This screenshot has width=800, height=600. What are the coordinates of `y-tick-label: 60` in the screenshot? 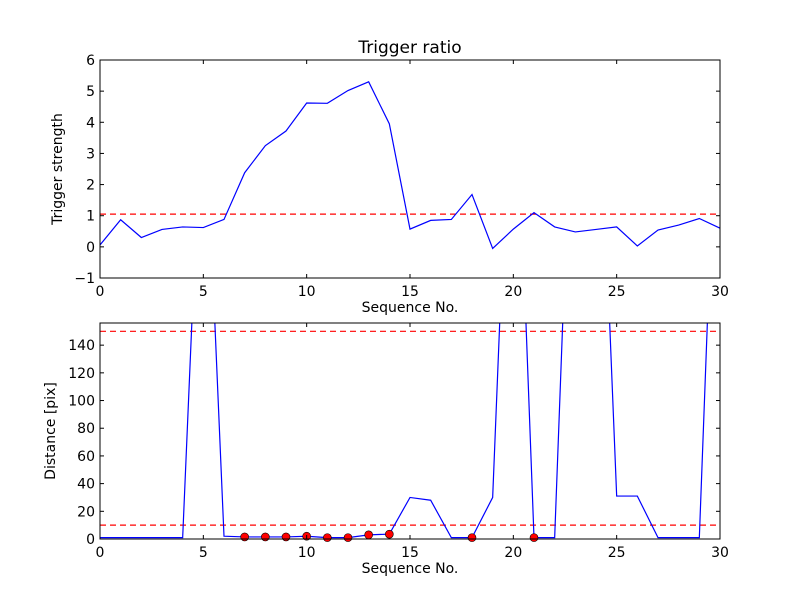 It's located at (86, 457).